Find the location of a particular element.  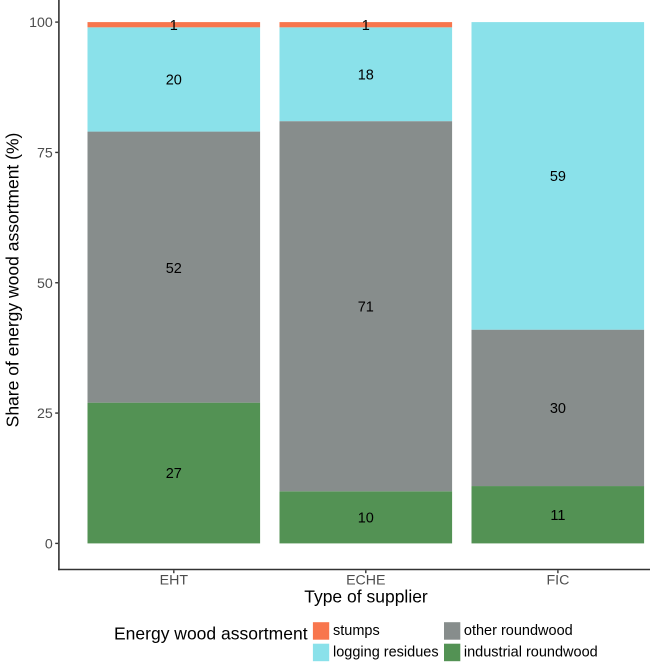

svg-text: 18 is located at coordinates (366, 75).